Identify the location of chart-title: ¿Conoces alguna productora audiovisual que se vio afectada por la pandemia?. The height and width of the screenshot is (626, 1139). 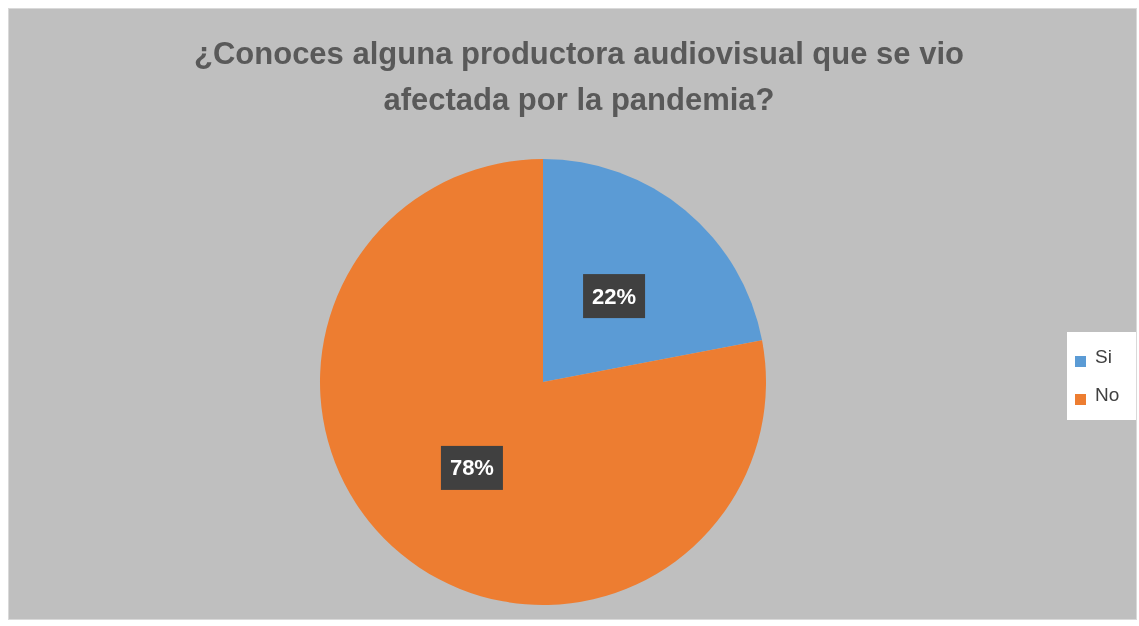
(579, 77).